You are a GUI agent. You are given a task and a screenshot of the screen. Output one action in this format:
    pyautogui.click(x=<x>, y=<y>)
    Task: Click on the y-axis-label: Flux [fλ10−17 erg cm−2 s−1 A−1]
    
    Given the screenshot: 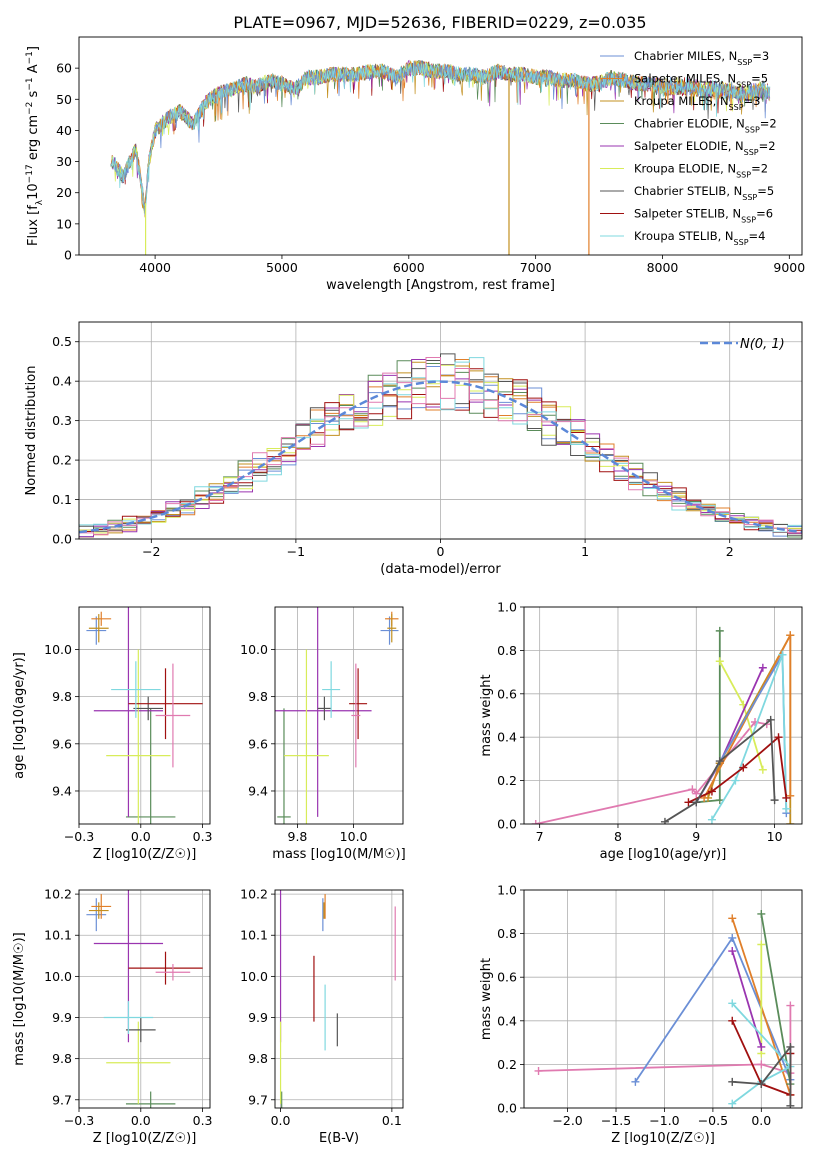 What is the action you would take?
    pyautogui.click(x=35, y=146)
    